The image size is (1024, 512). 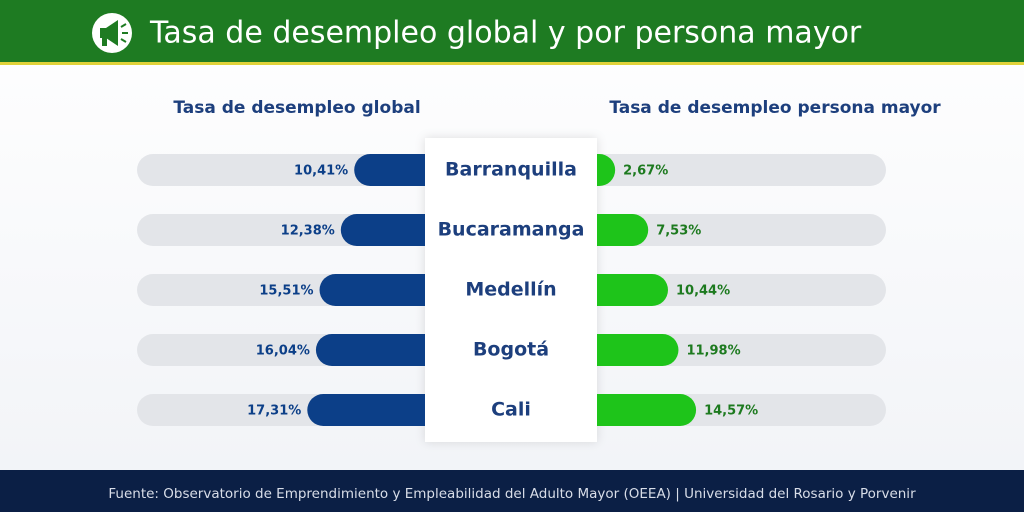 I want to click on series-title: Tasa de desempleo persona mayor, so click(x=775, y=108).